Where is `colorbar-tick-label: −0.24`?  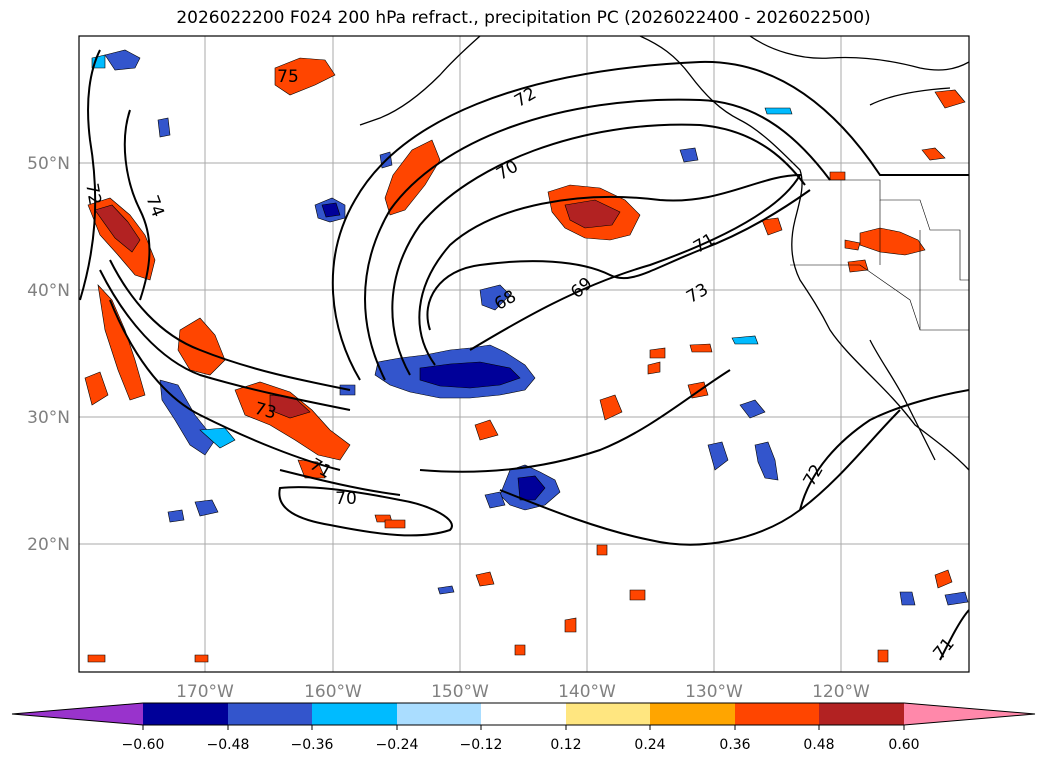
colorbar-tick-label: −0.24 is located at coordinates (397, 745).